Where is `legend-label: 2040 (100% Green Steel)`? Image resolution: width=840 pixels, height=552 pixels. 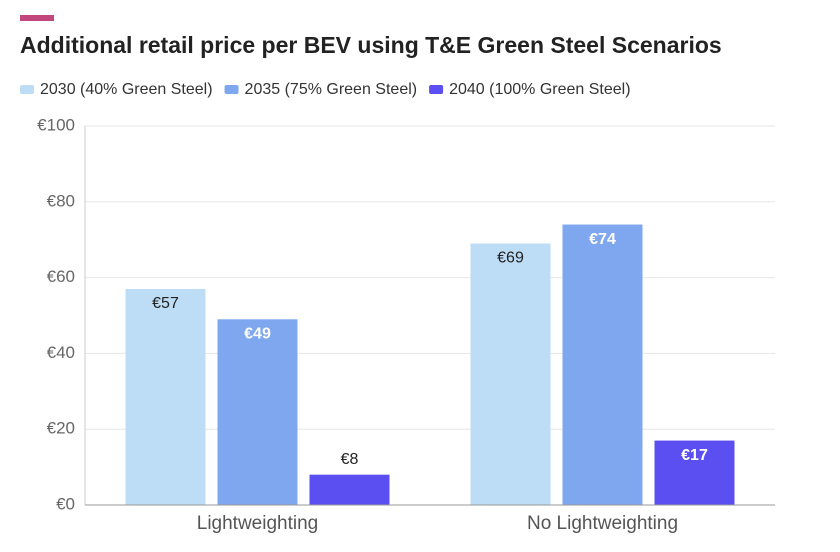 legend-label: 2040 (100% Green Steel) is located at coordinates (539, 89).